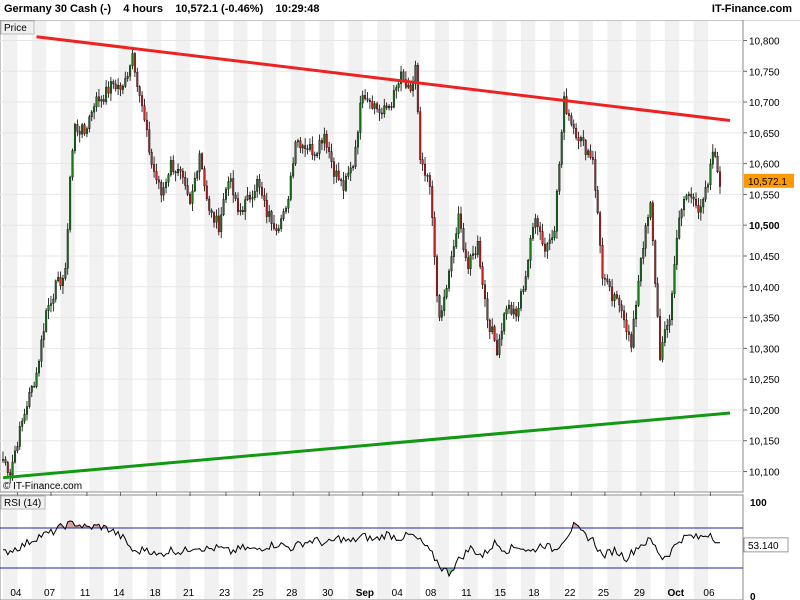 This screenshot has width=800, height=600. I want to click on rsi-overbought-fill, so click(69, 524).